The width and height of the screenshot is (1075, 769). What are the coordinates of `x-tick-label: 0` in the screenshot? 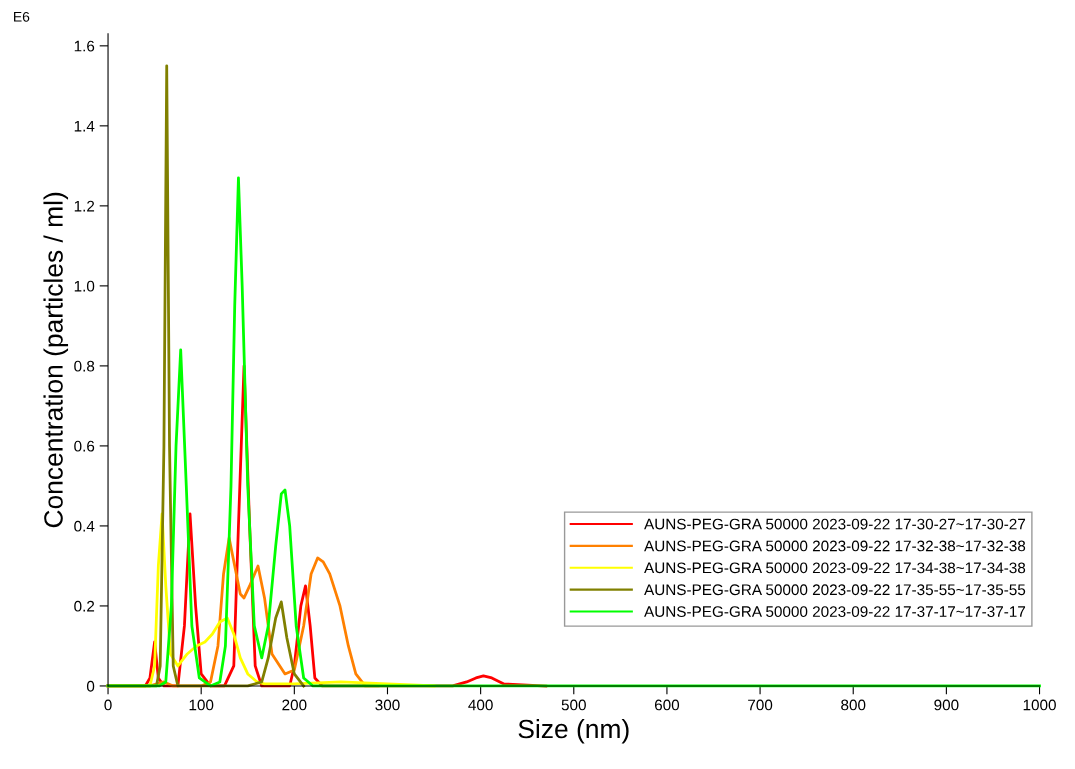 It's located at (108, 705).